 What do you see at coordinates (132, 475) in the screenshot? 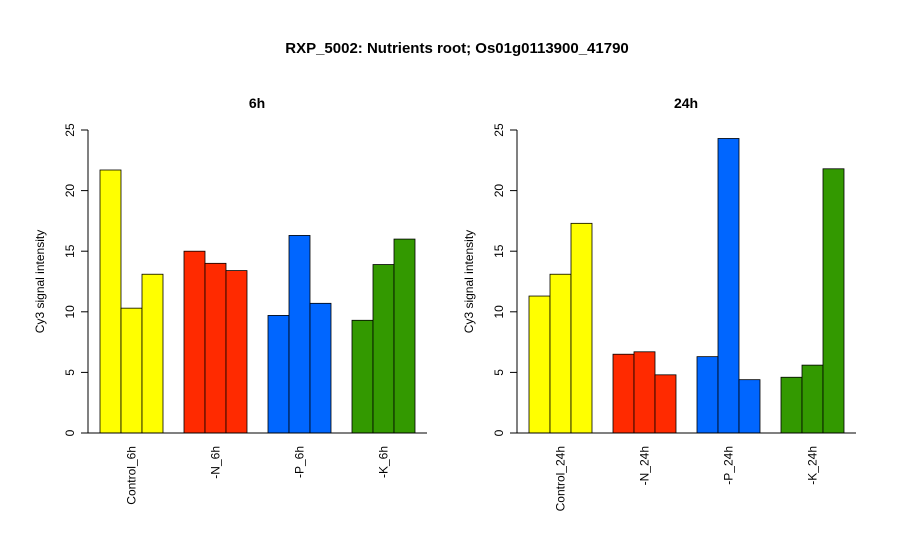
I see `x-tick-label: Control_6h` at bounding box center [132, 475].